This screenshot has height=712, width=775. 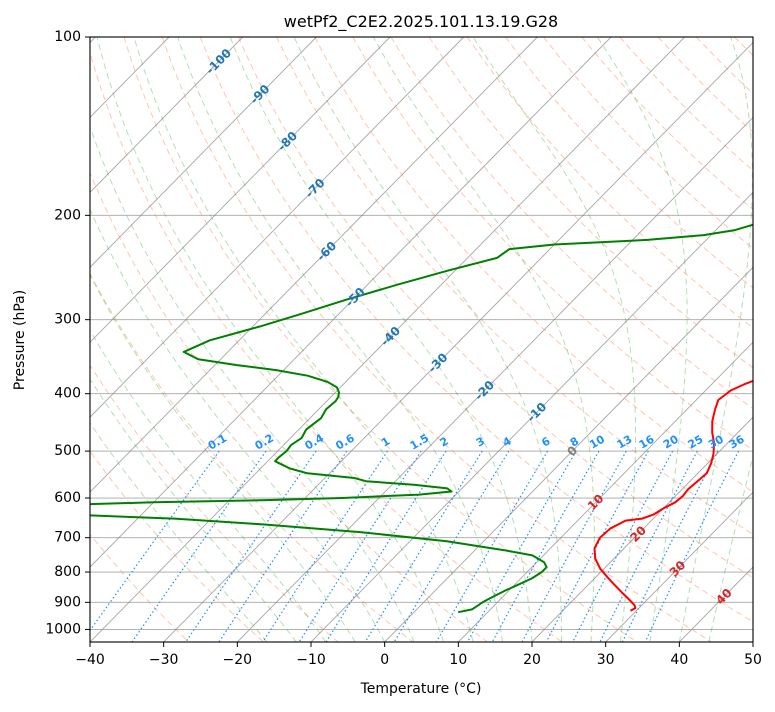 What do you see at coordinates (67, 451) in the screenshot?
I see `y-tick-label: 500` at bounding box center [67, 451].